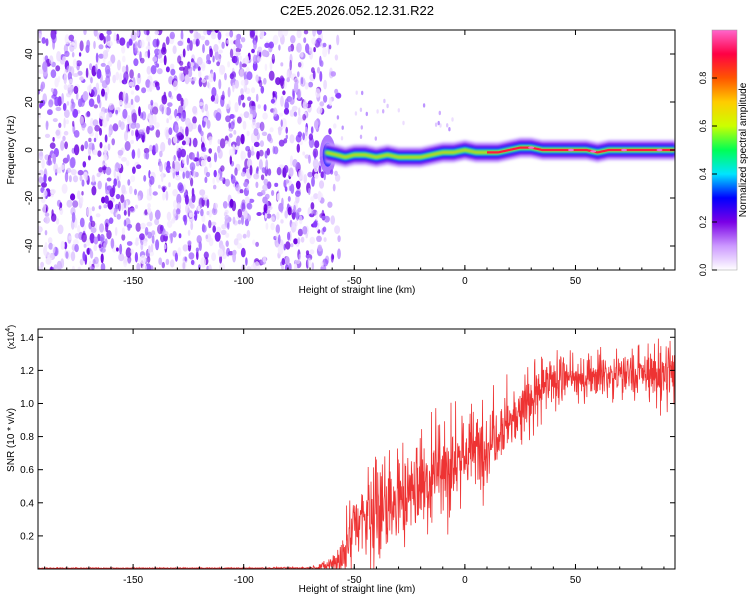  I want to click on colorbar-label: Normalized spectral amplitude, so click(743, 149).